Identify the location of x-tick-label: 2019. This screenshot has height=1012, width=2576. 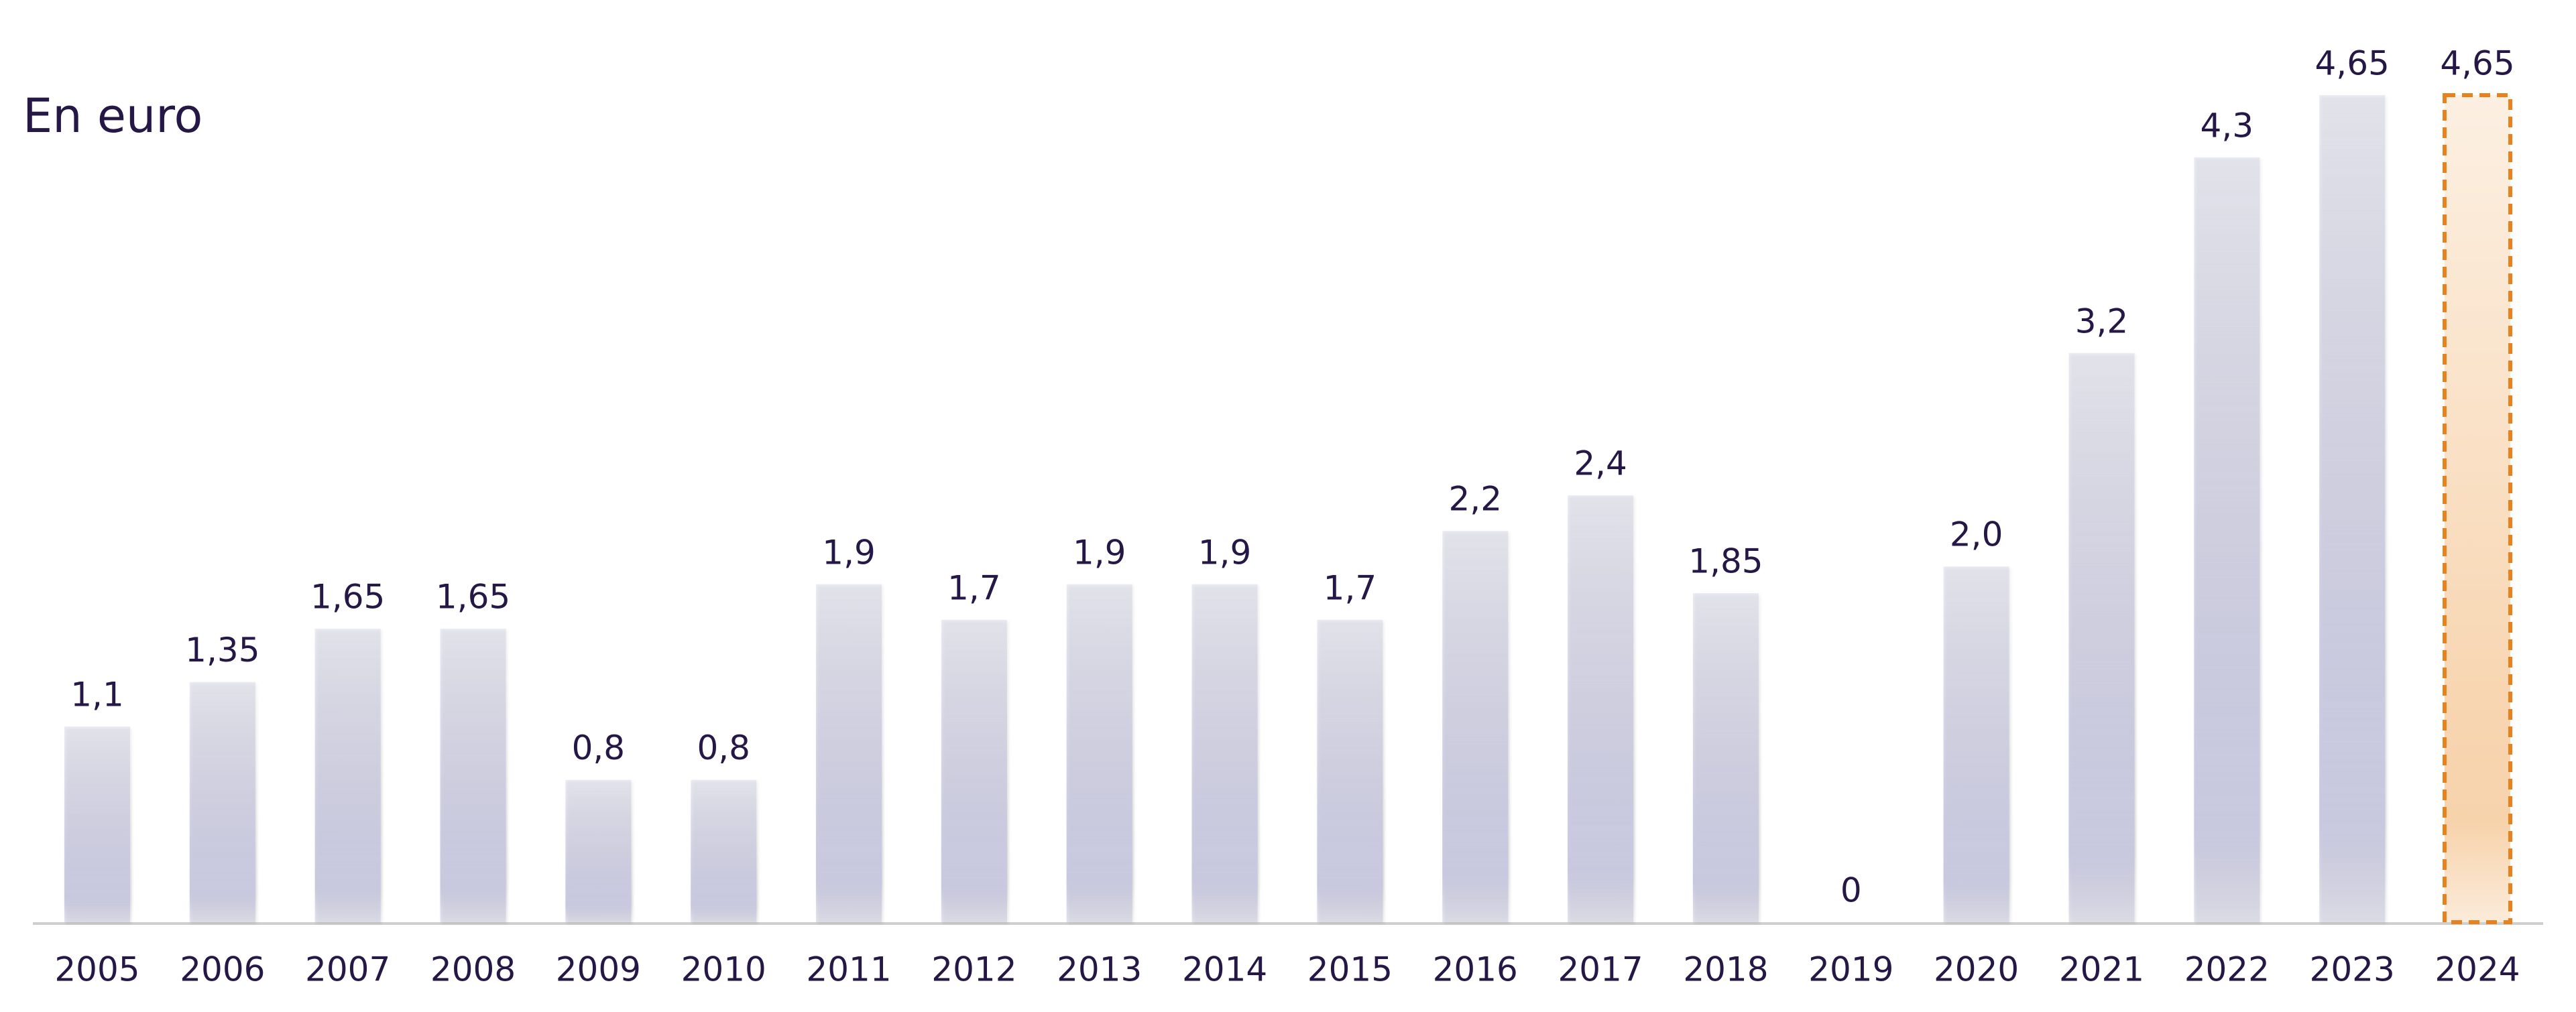
(1850, 970).